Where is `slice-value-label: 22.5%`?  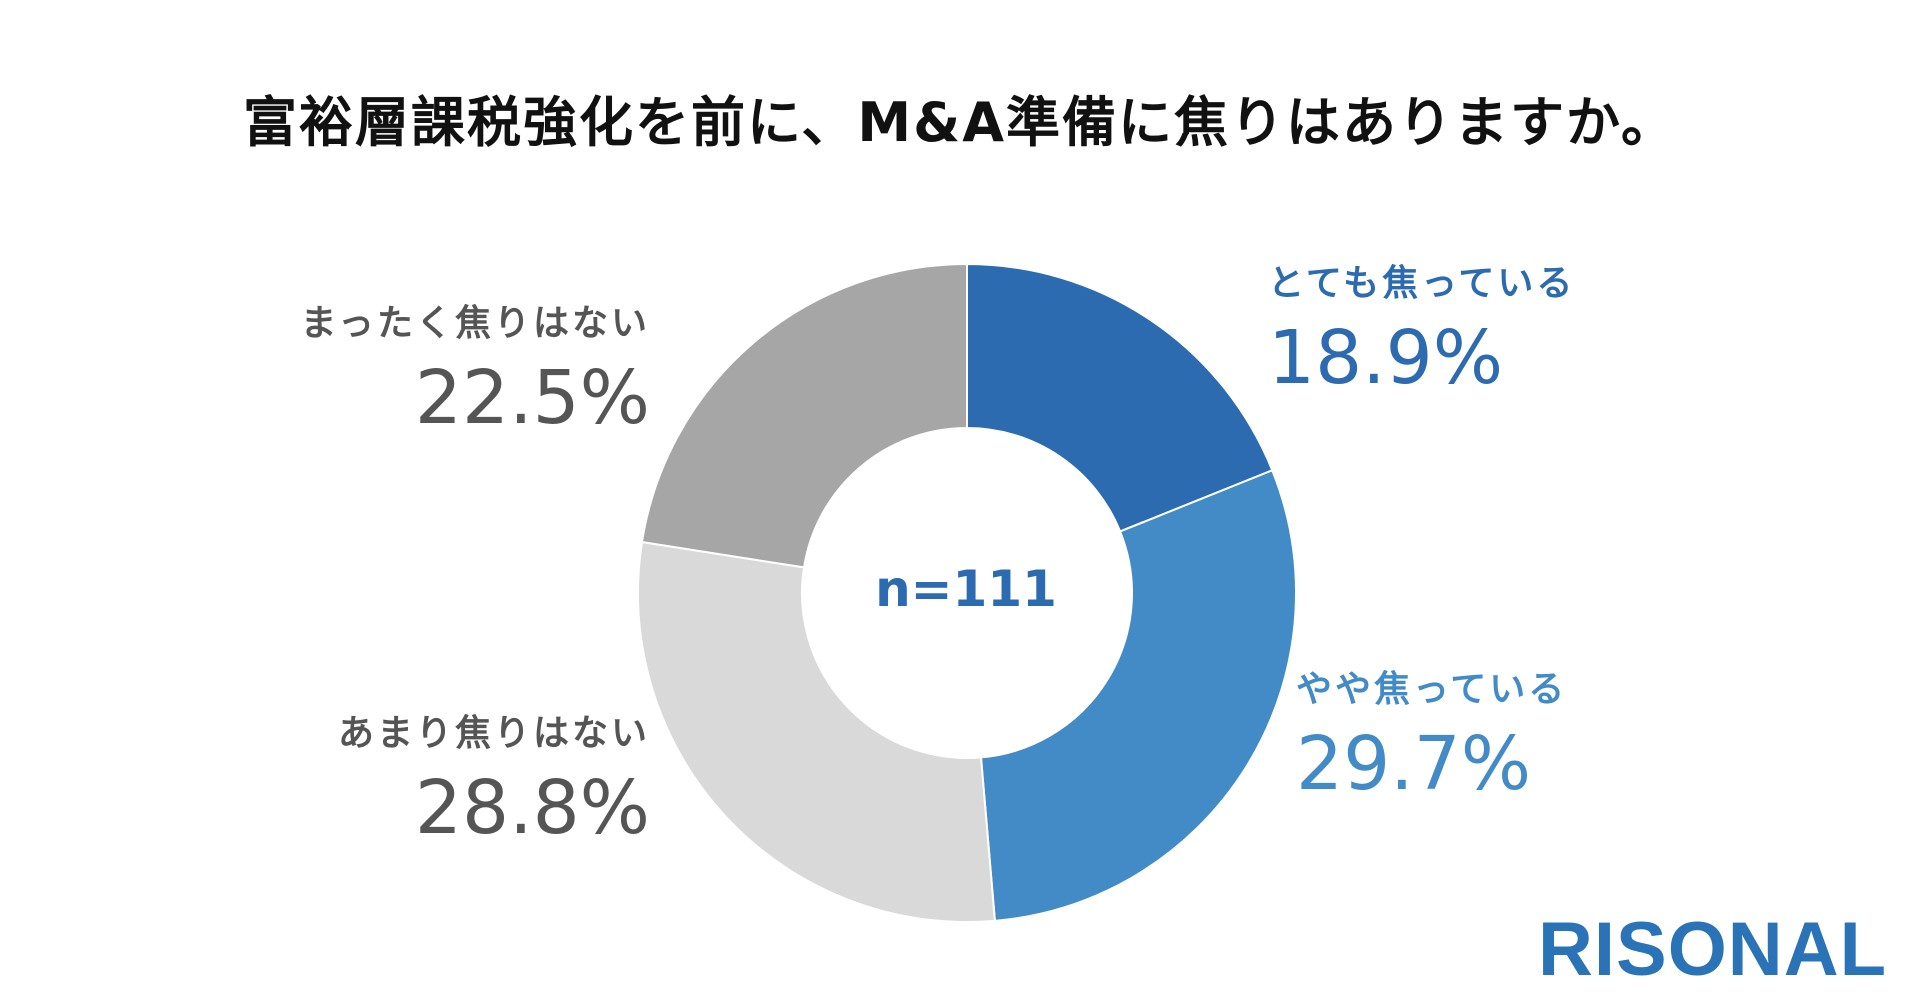 slice-value-label: 22.5% is located at coordinates (532, 398).